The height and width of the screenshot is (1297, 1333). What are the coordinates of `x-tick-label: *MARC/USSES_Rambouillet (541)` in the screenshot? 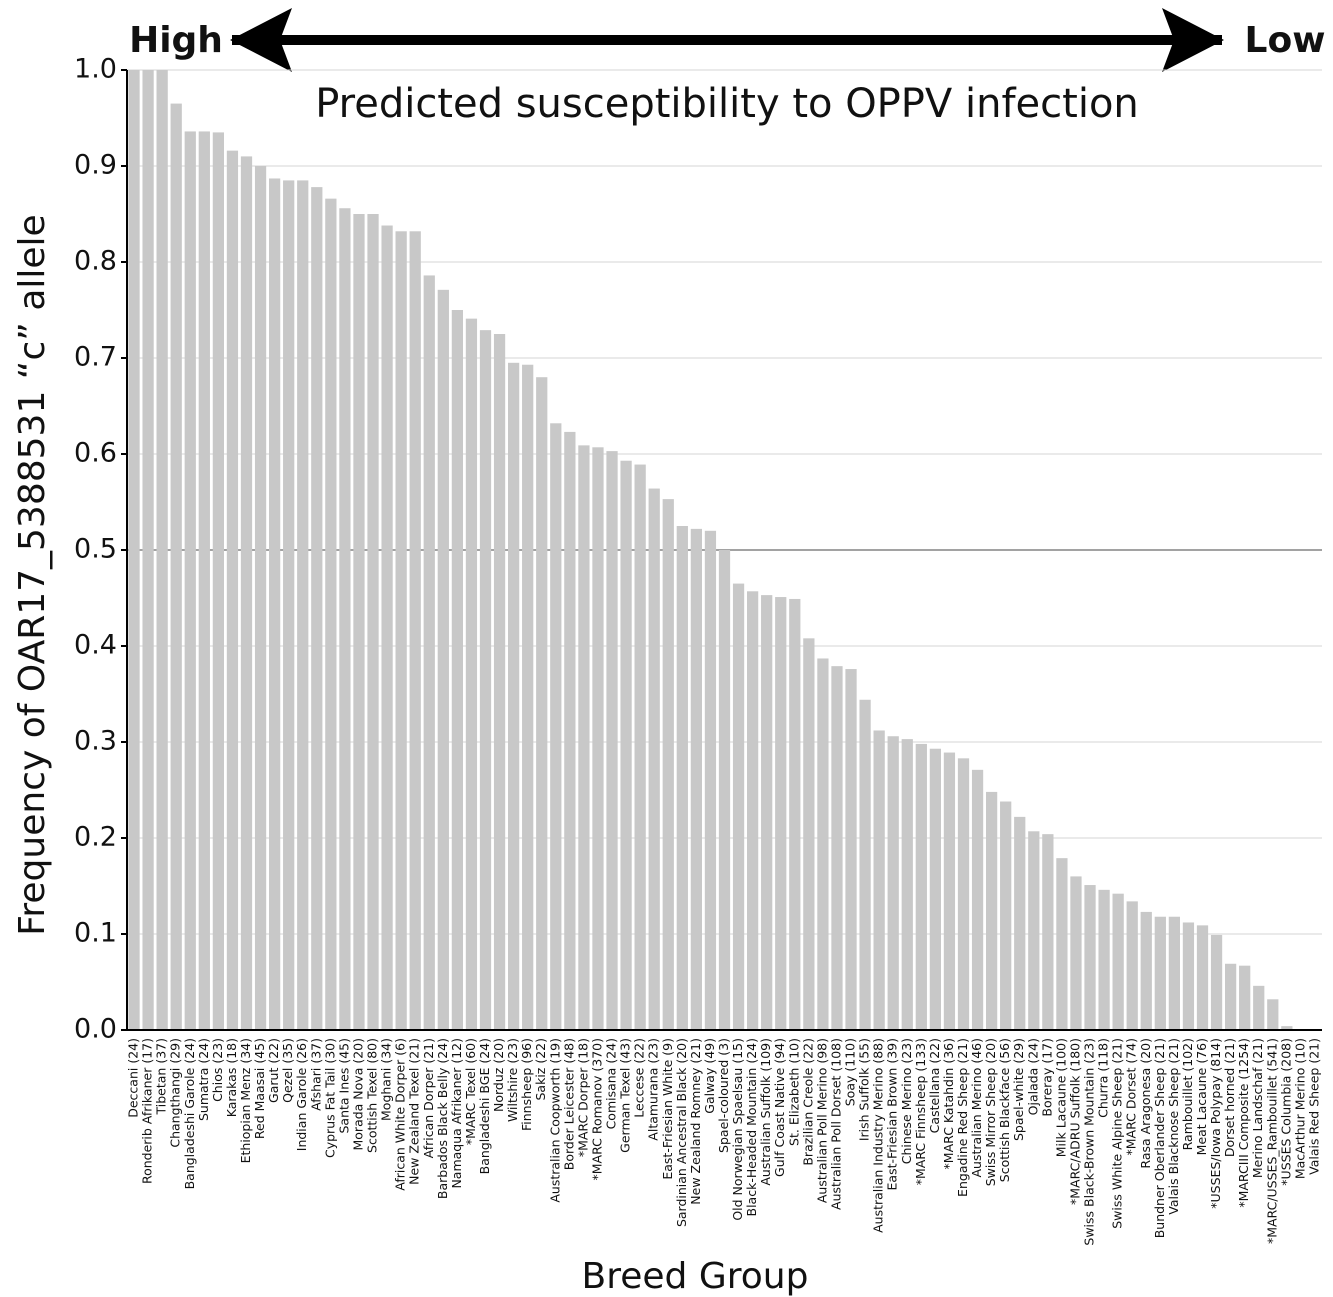 It's located at (1271, 1141).